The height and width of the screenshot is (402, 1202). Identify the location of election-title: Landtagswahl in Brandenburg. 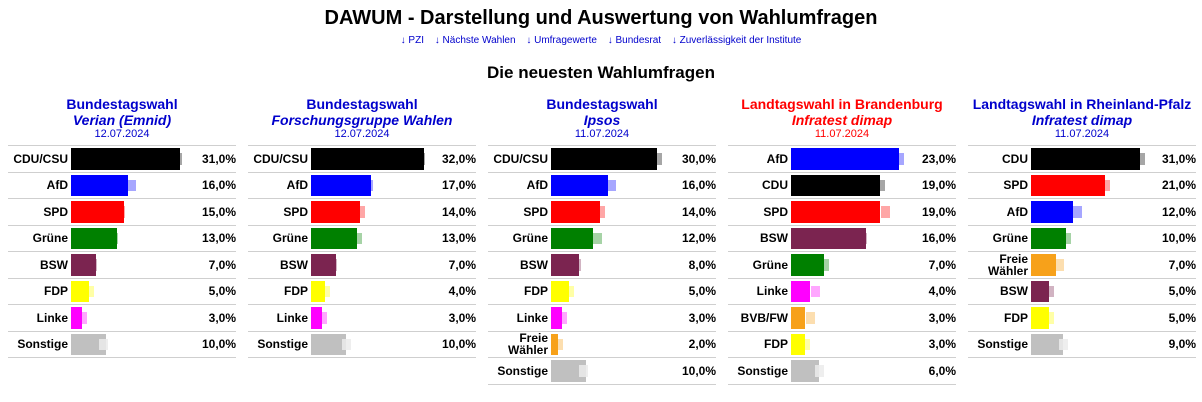
(842, 104).